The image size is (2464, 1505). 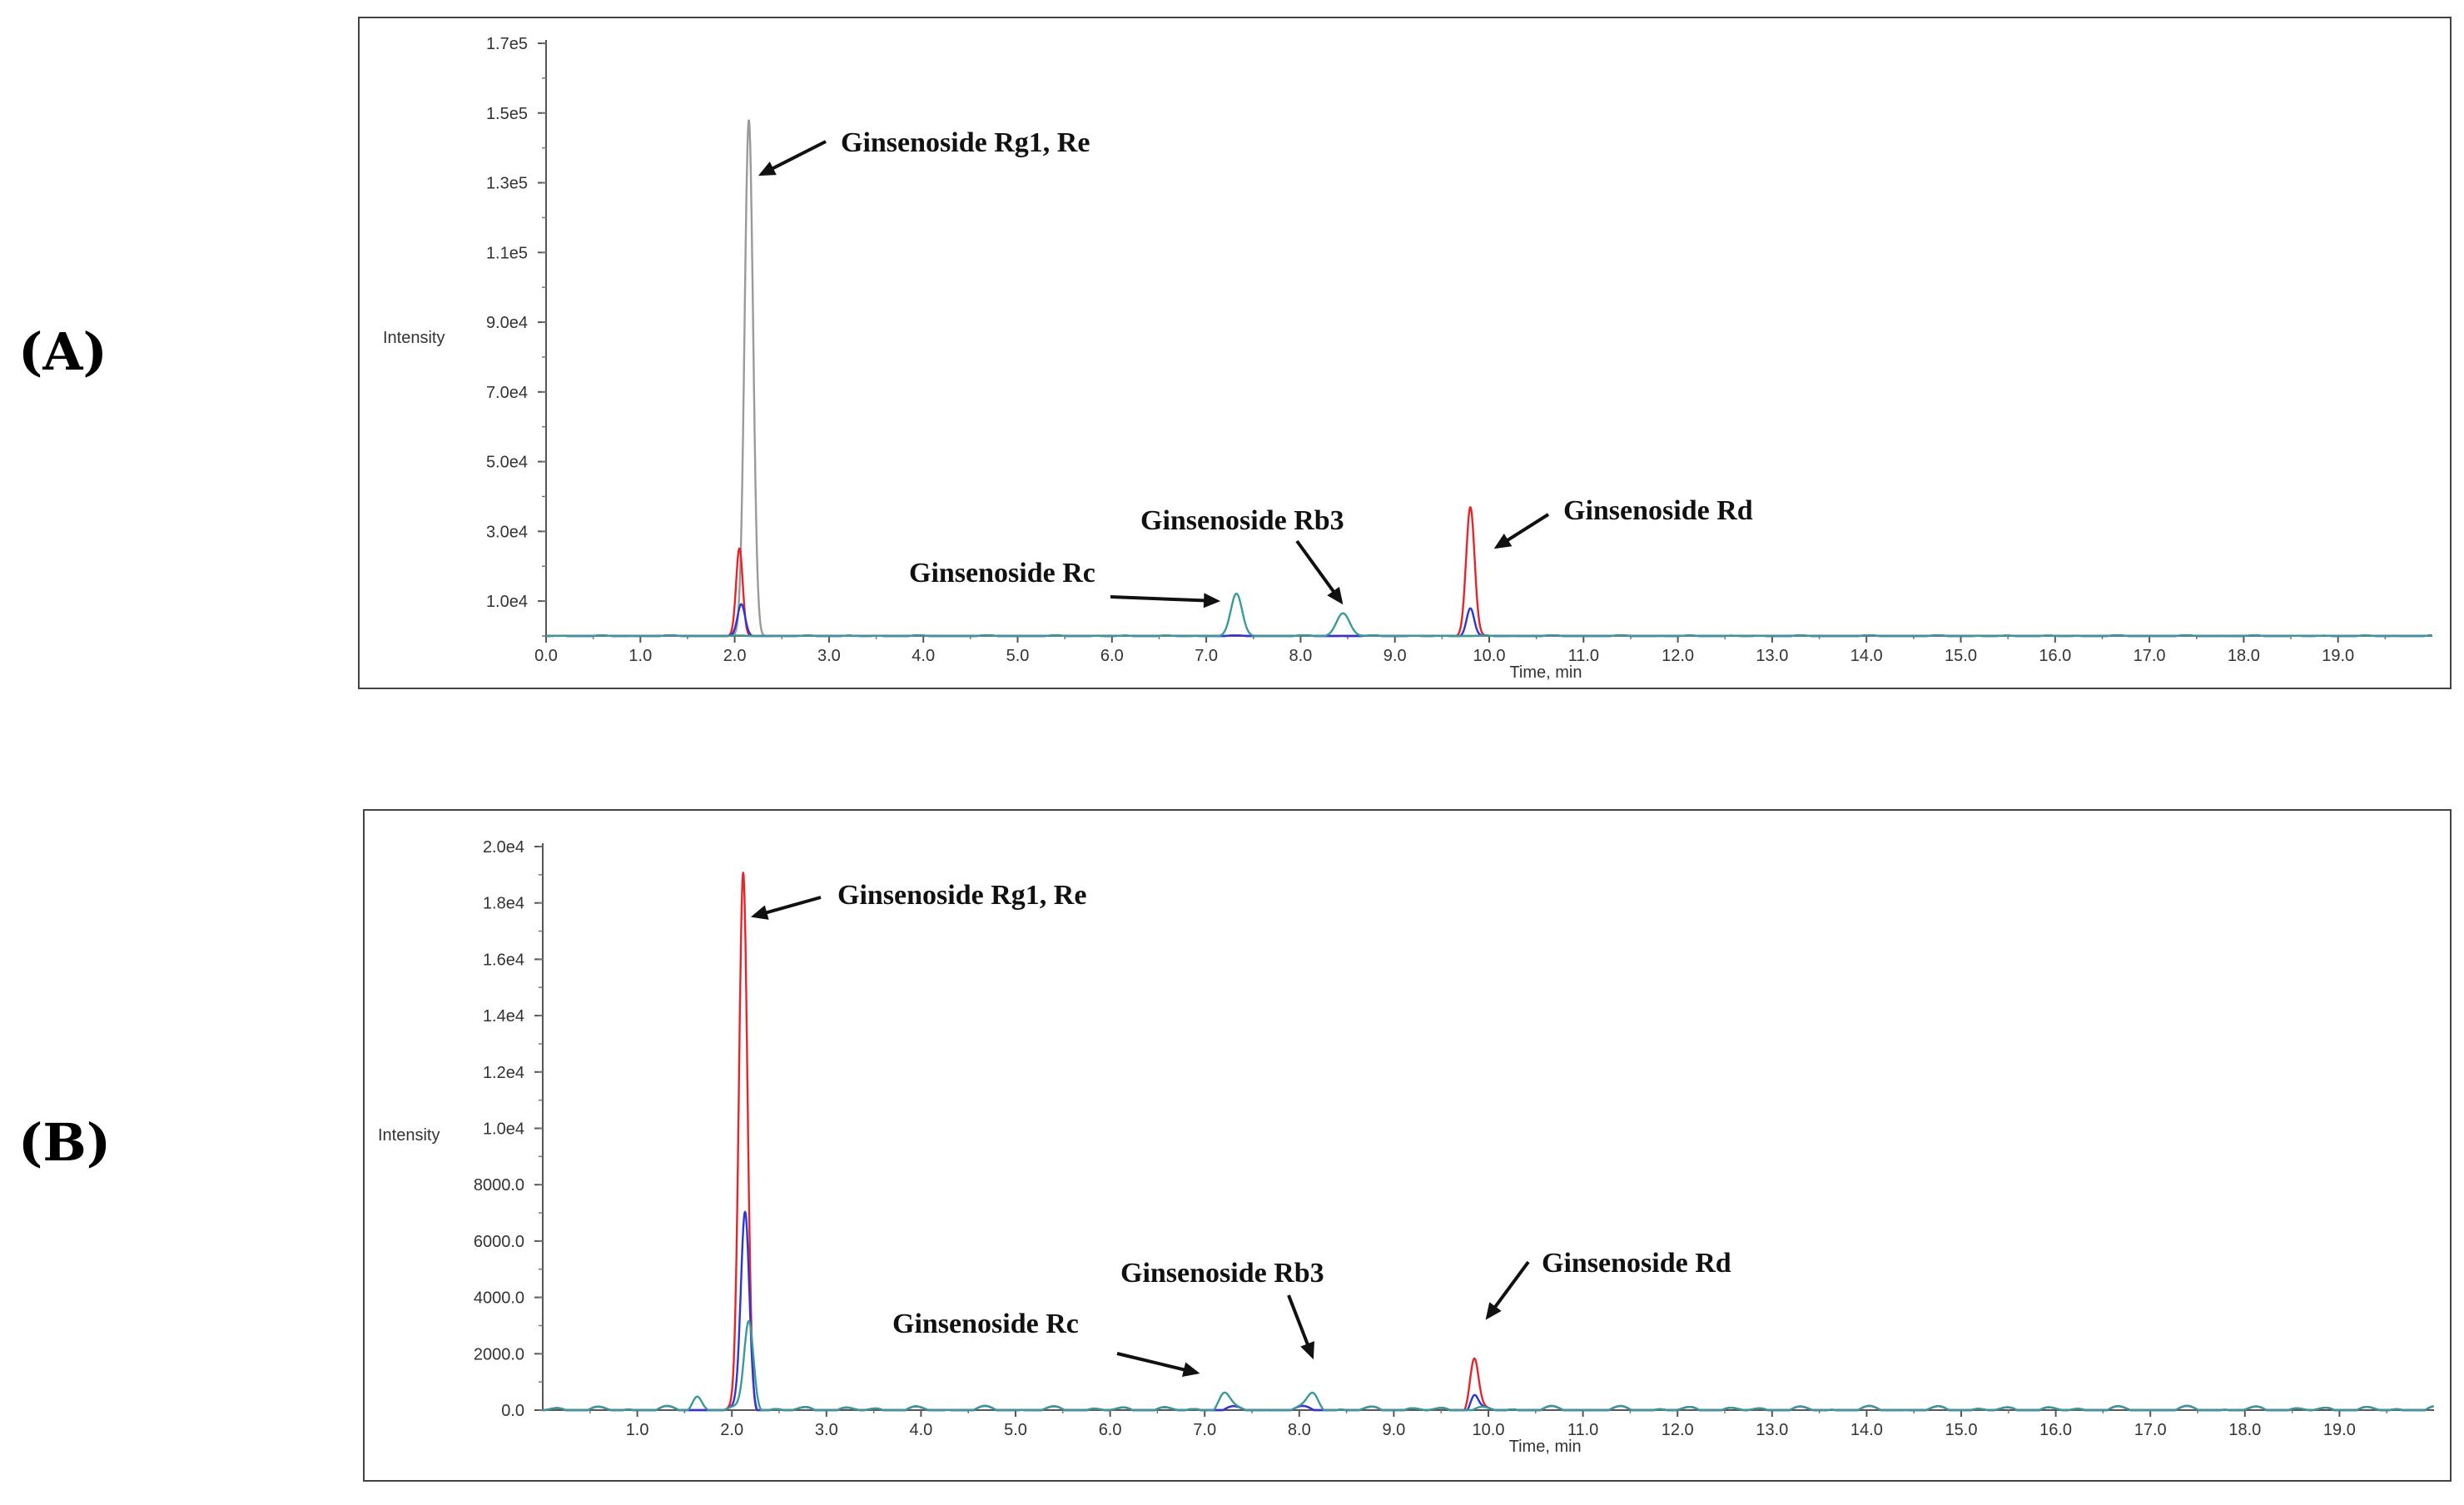 What do you see at coordinates (499, 1354) in the screenshot?
I see `y-tick-label: 2000.0` at bounding box center [499, 1354].